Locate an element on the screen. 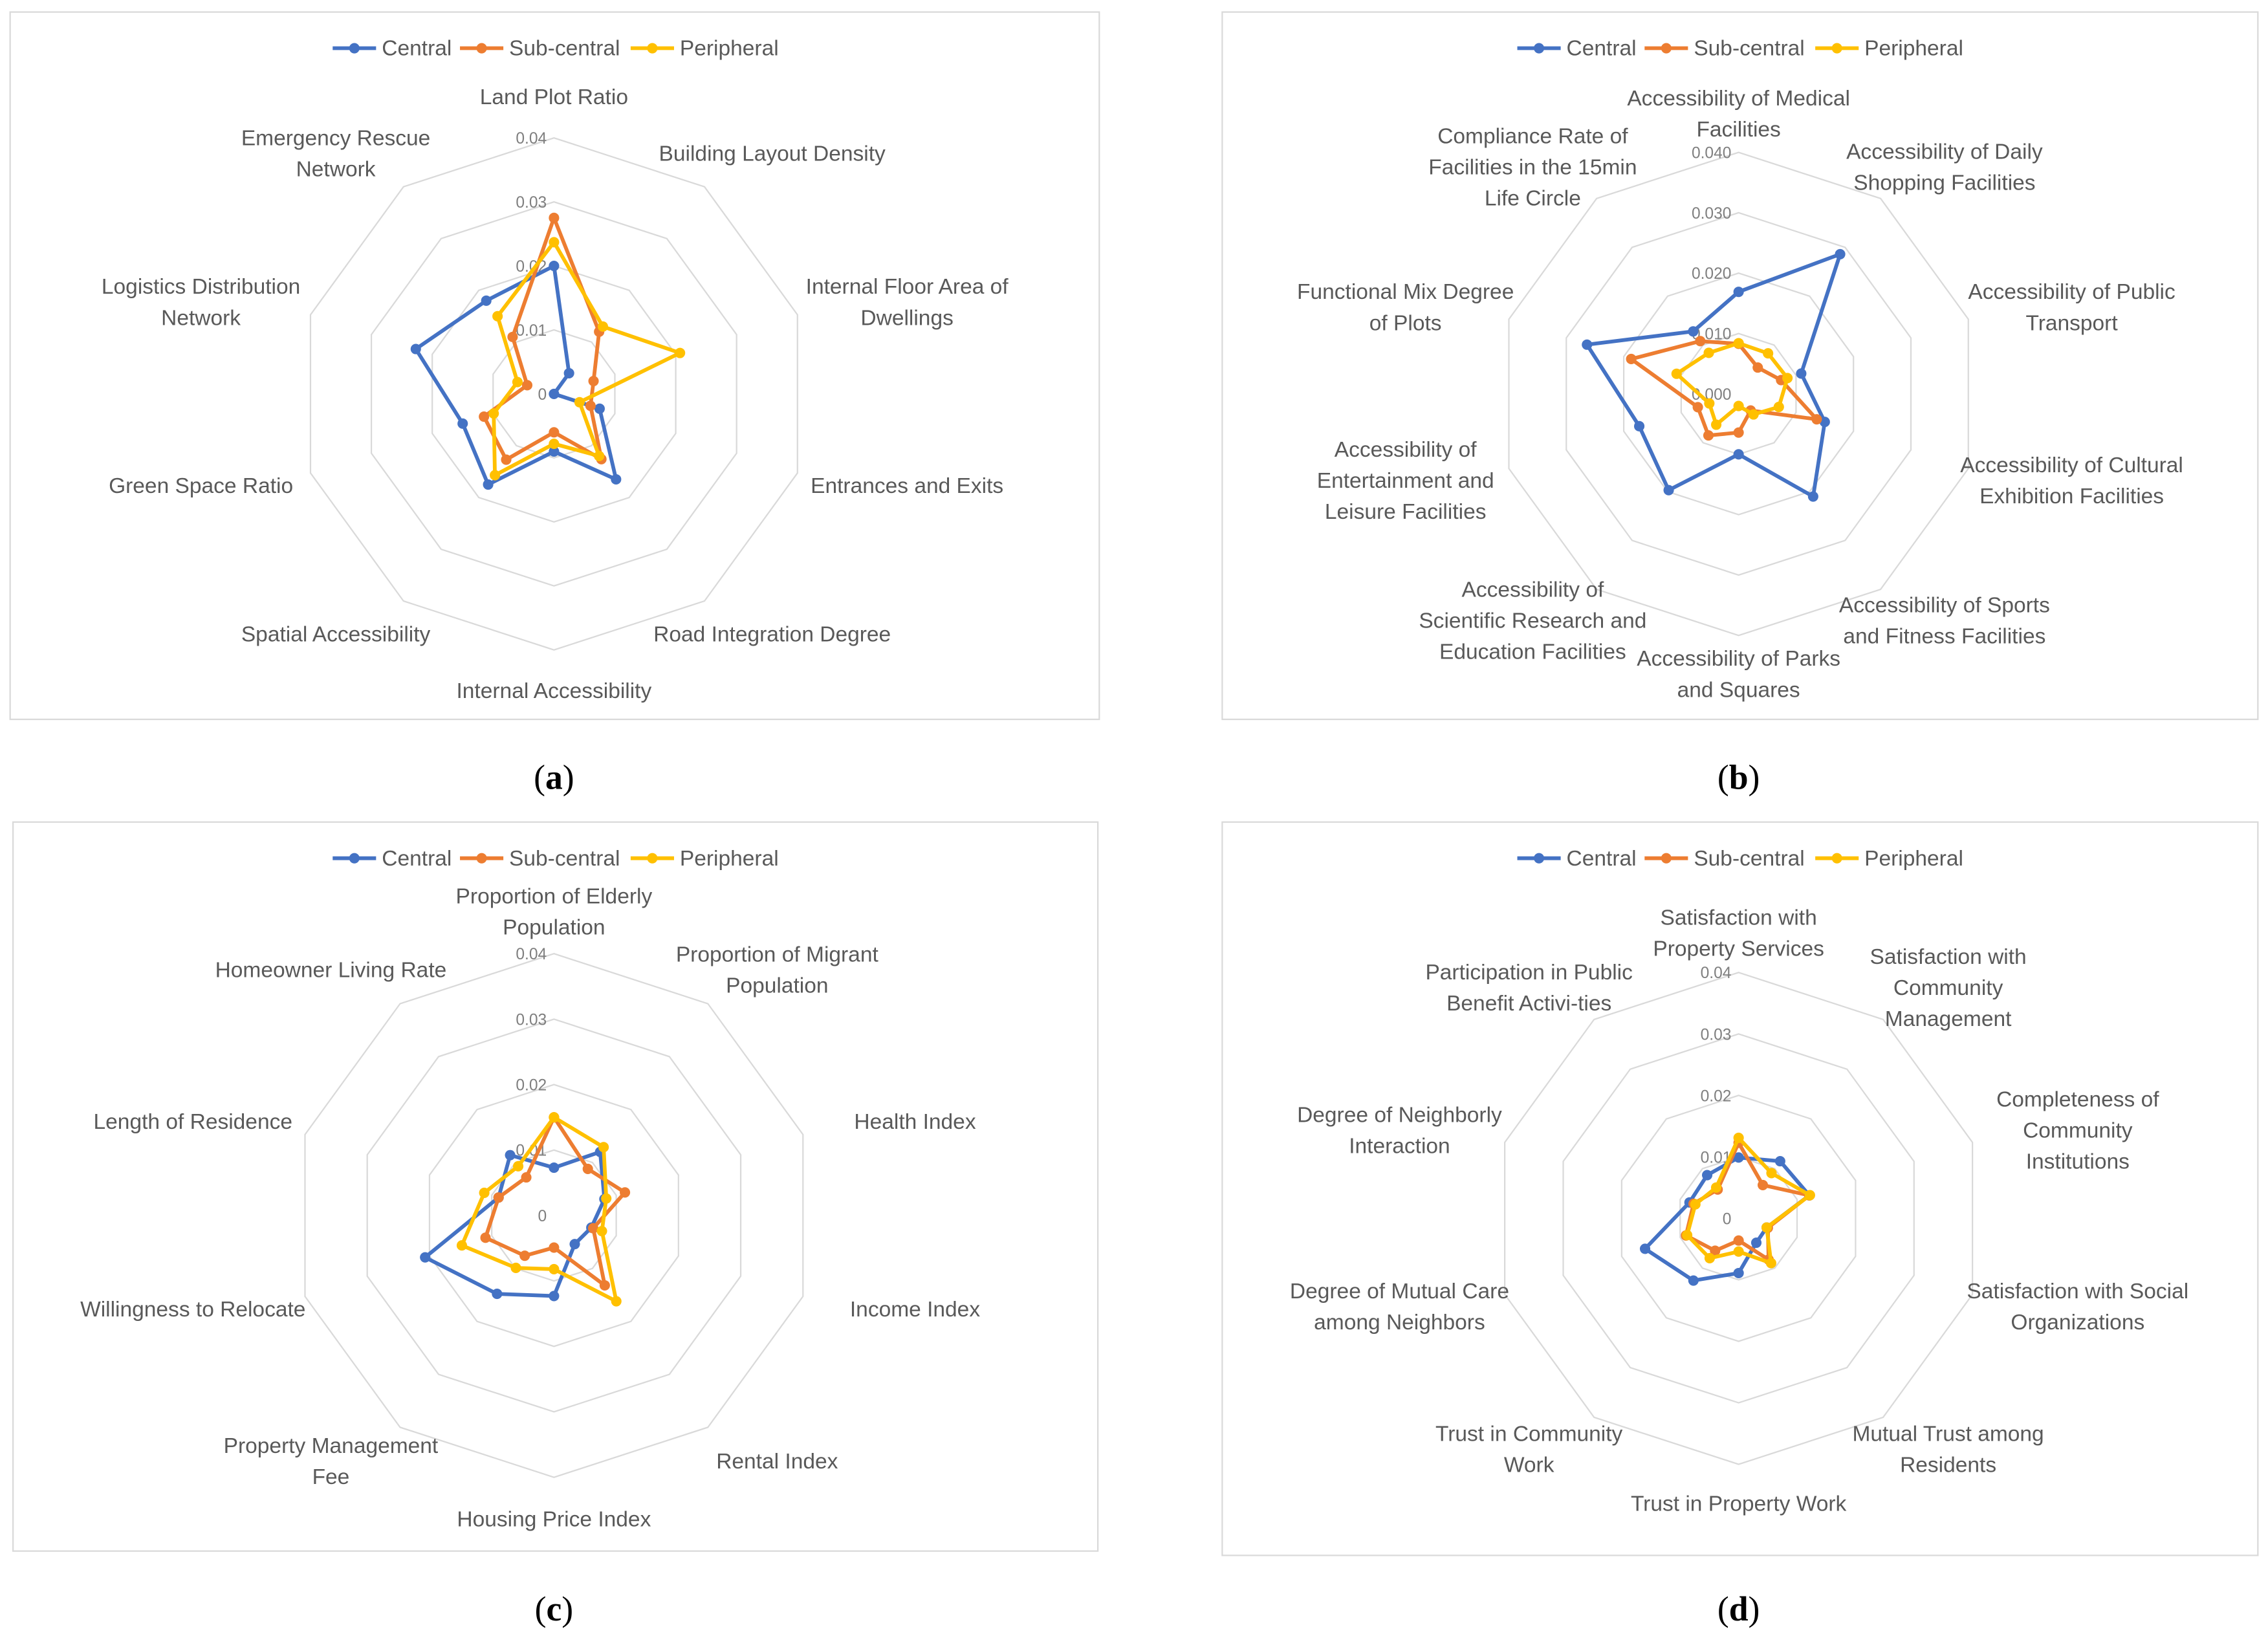 The width and height of the screenshot is (2268, 1647). series-central is located at coordinates (1714, 375).